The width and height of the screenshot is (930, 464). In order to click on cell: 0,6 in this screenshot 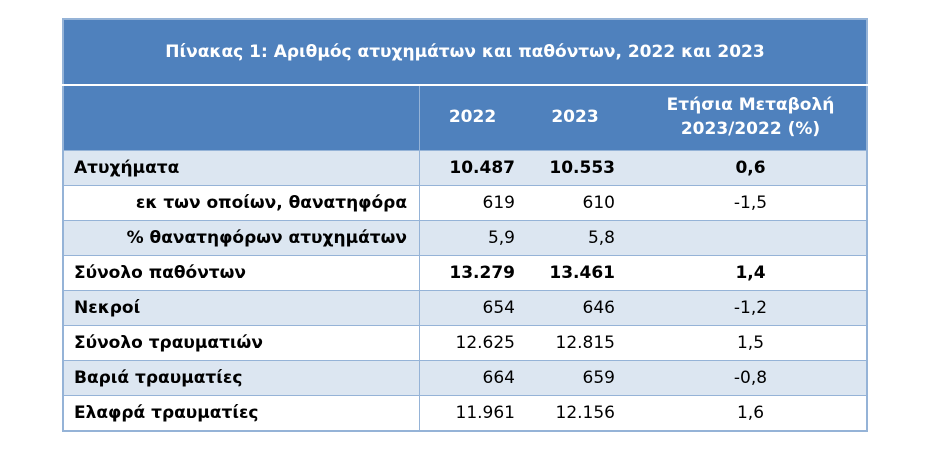, I will do `click(751, 168)`.